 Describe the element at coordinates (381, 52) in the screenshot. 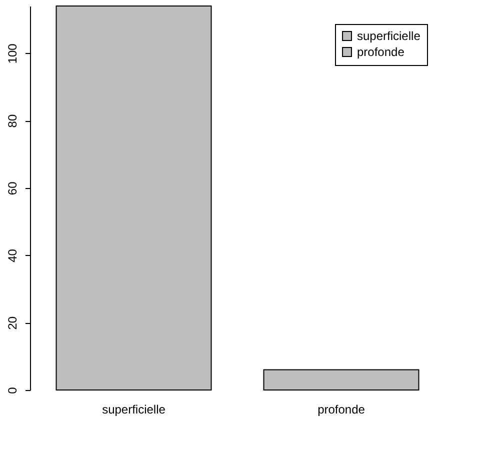

I see `legend-label: profonde` at that location.